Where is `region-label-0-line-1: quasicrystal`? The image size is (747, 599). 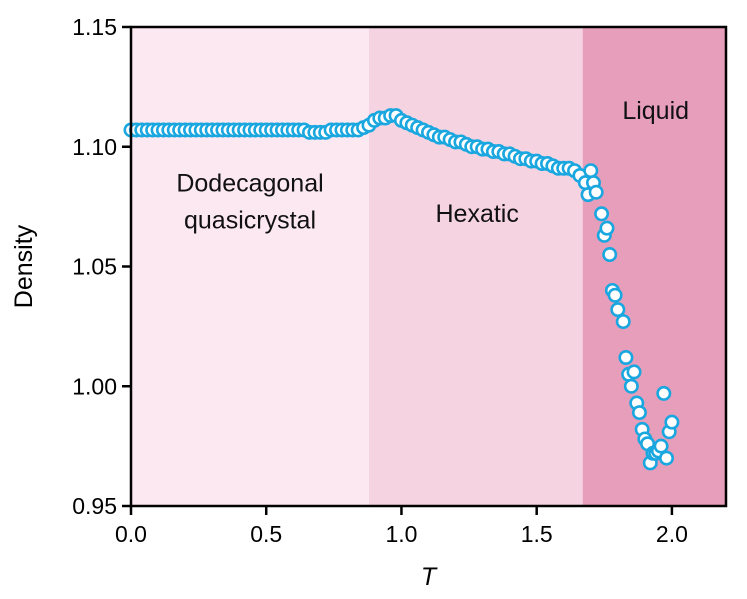 region-label-0-line-1: quasicrystal is located at coordinates (250, 220).